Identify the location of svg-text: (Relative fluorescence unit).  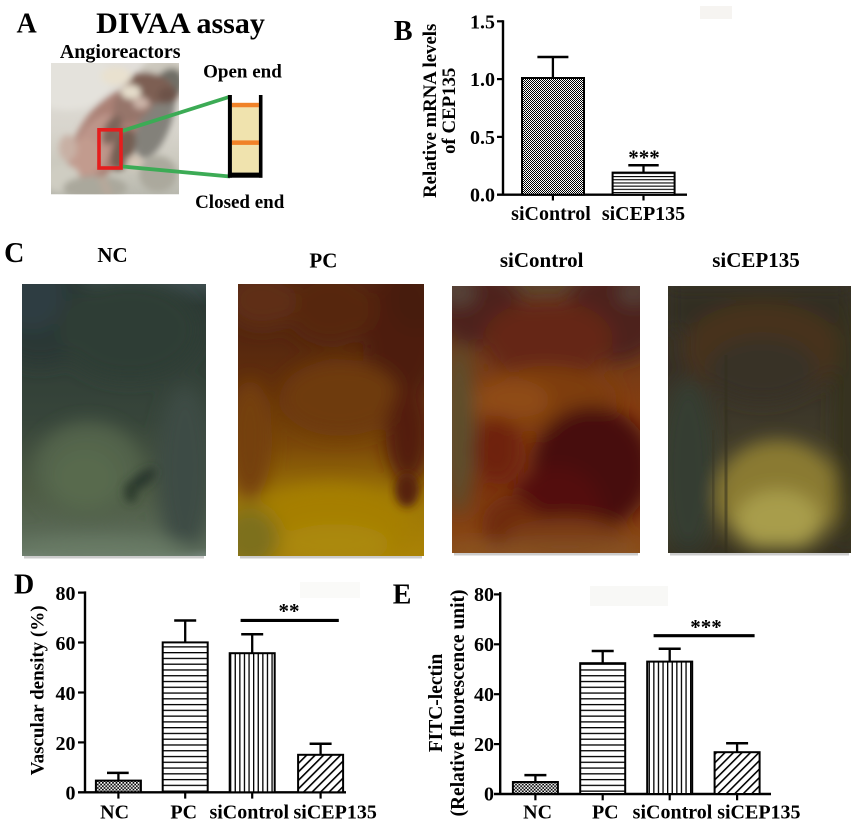
(458, 702).